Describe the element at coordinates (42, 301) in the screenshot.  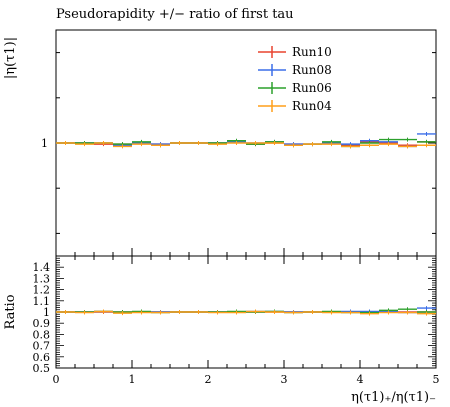
I see `ratio-y-tick-label: 1.1` at that location.